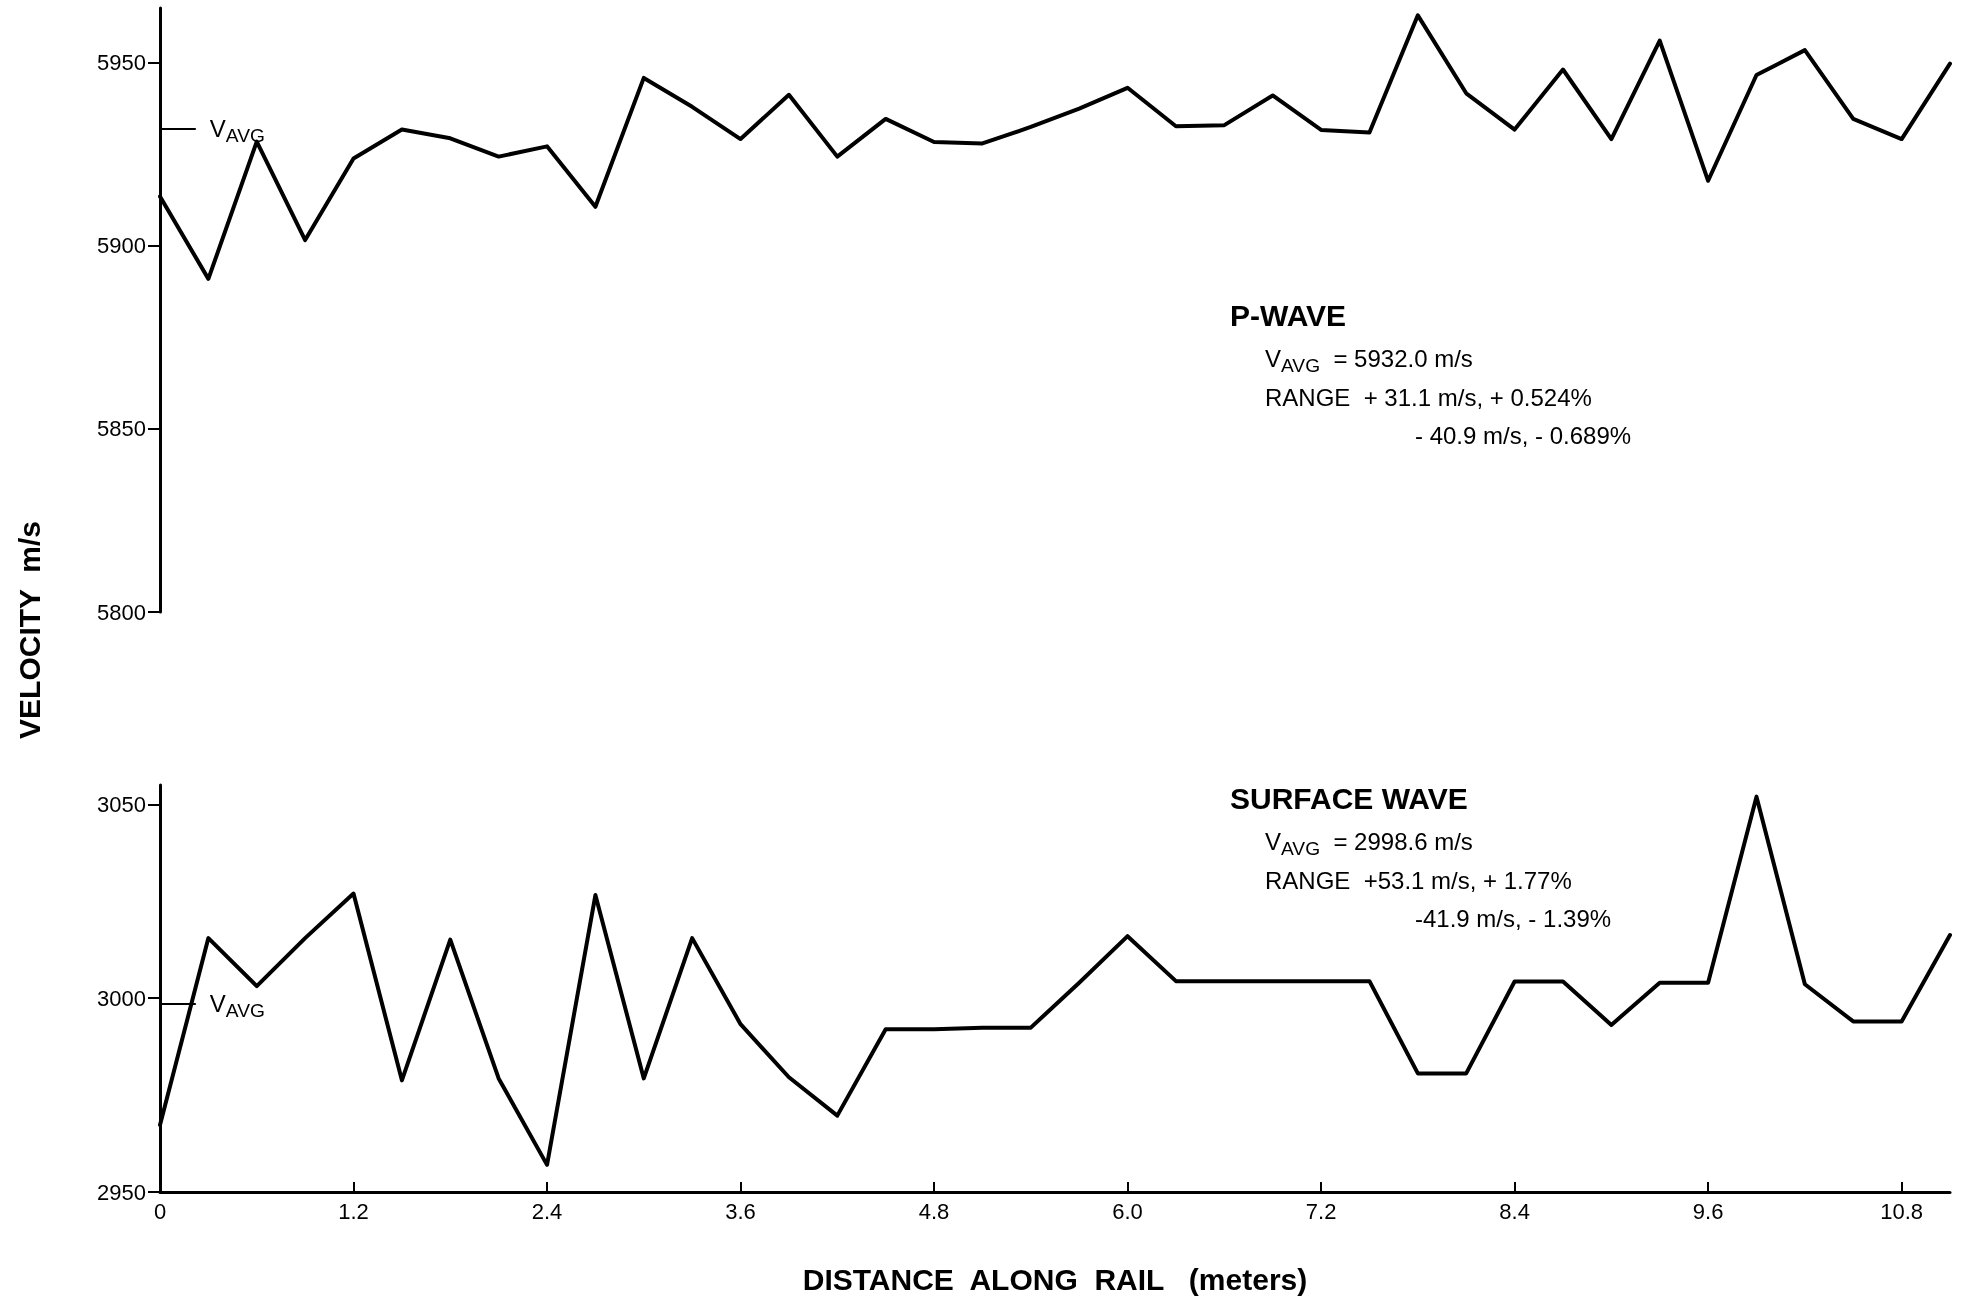 This screenshot has height=1306, width=1961. What do you see at coordinates (1288, 315) in the screenshot?
I see `text: P-WAVE` at bounding box center [1288, 315].